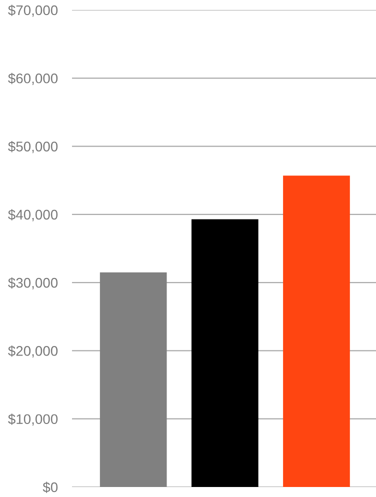 This screenshot has width=376, height=497. I want to click on y-tick-label: $60,000, so click(33, 78).